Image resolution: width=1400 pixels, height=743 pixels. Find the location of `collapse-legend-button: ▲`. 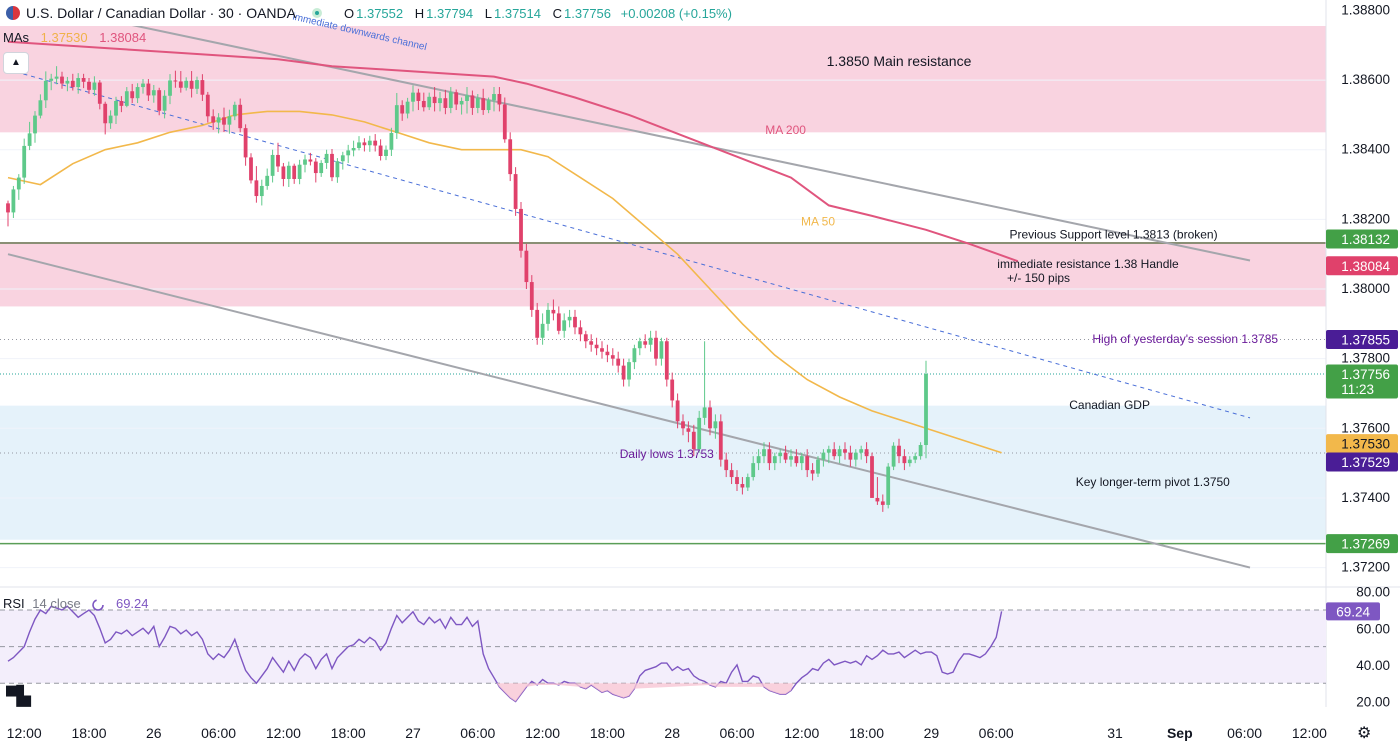

collapse-legend-button: ▲ is located at coordinates (16, 63).